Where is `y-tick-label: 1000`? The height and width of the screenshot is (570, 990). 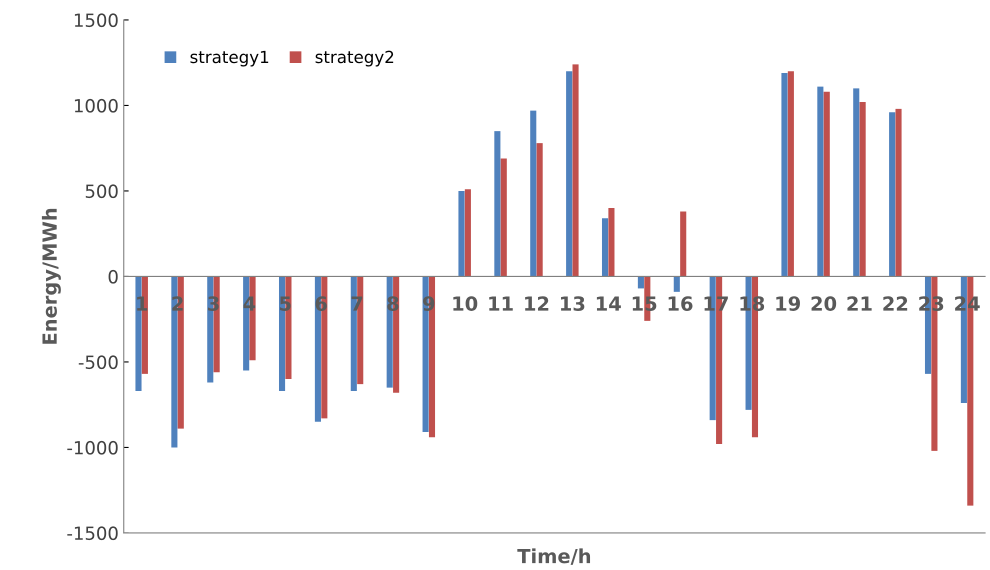
y-tick-label: 1000 is located at coordinates (96, 105).